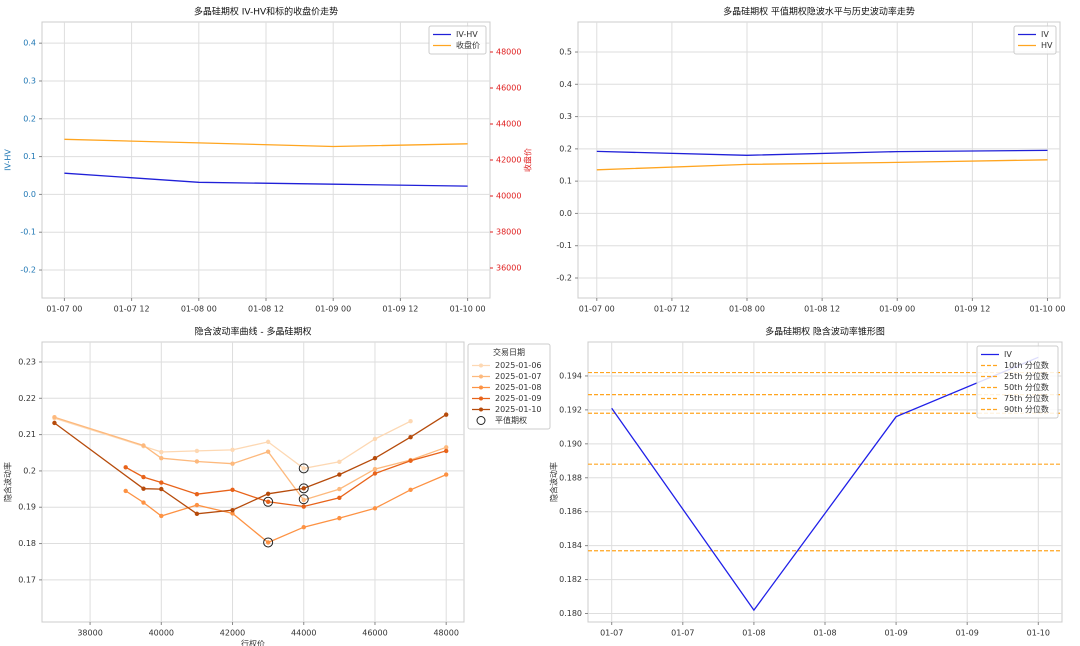  What do you see at coordinates (570, 477) in the screenshot?
I see `y-tick-label: 0.188` at bounding box center [570, 477].